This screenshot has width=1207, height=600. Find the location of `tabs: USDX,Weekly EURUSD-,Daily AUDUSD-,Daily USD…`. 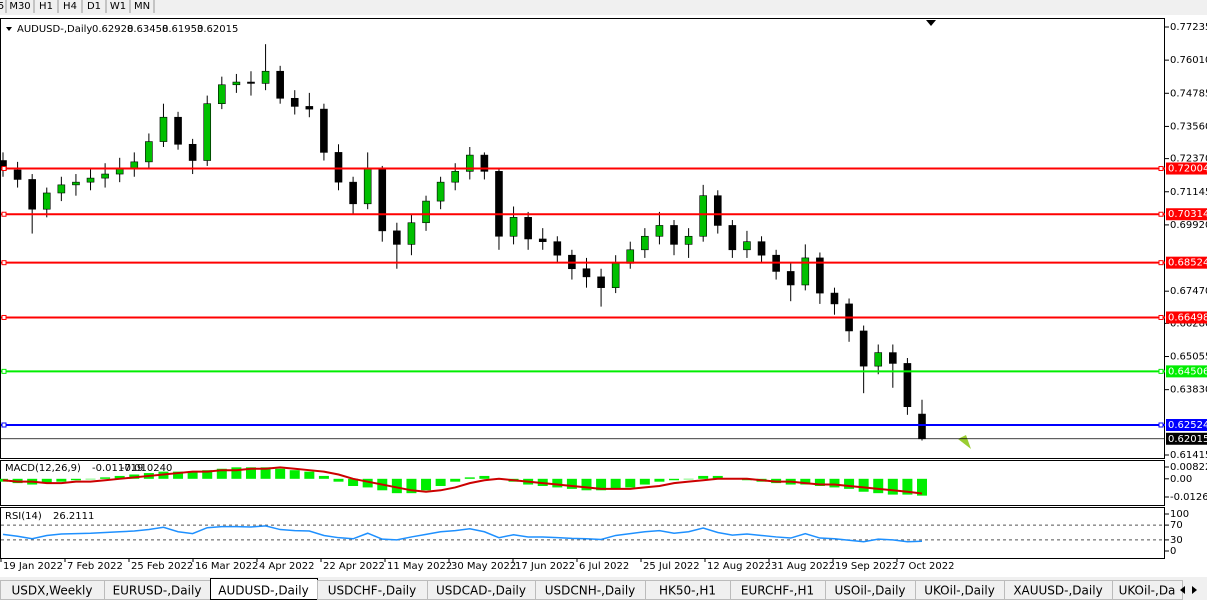

tabs: USDX,Weekly EURUSD-,Daily AUDUSD-,Daily USD… is located at coordinates (591, 589).